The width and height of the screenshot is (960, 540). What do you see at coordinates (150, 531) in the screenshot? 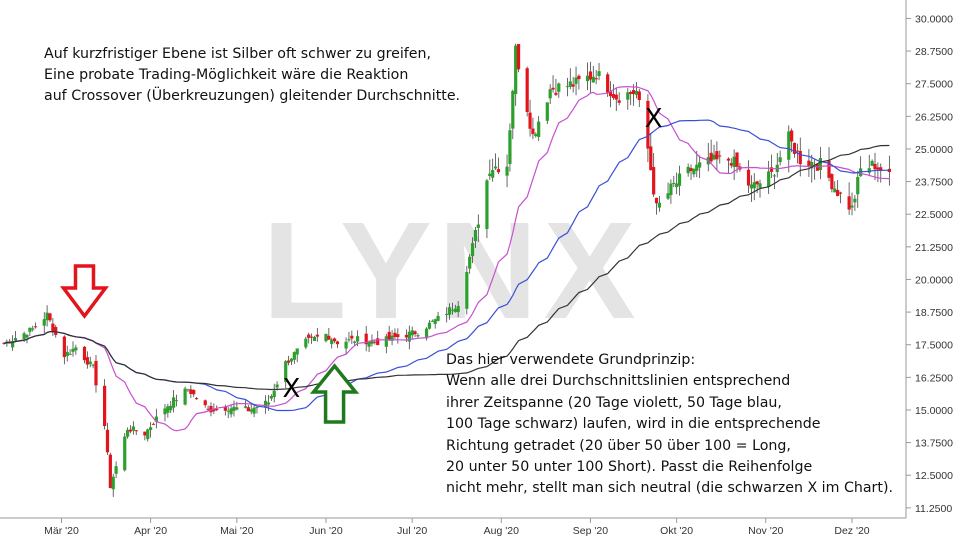
I see `x-tick-label-1: Apr '20` at bounding box center [150, 531].